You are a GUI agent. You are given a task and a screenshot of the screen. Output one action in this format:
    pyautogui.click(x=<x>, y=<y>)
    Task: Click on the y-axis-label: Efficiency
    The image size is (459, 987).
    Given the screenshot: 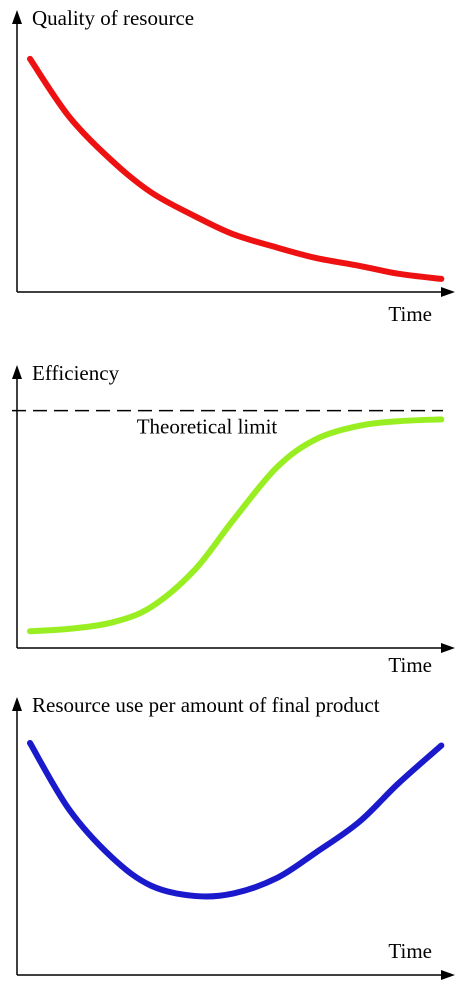 What is the action you would take?
    pyautogui.click(x=76, y=373)
    